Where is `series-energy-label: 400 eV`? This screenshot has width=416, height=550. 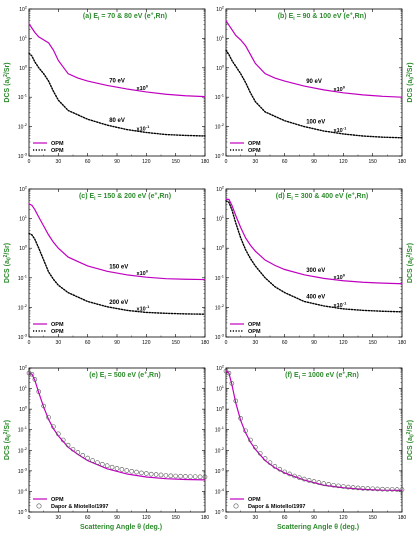
series-energy-label: 400 eV is located at coordinates (315, 297).